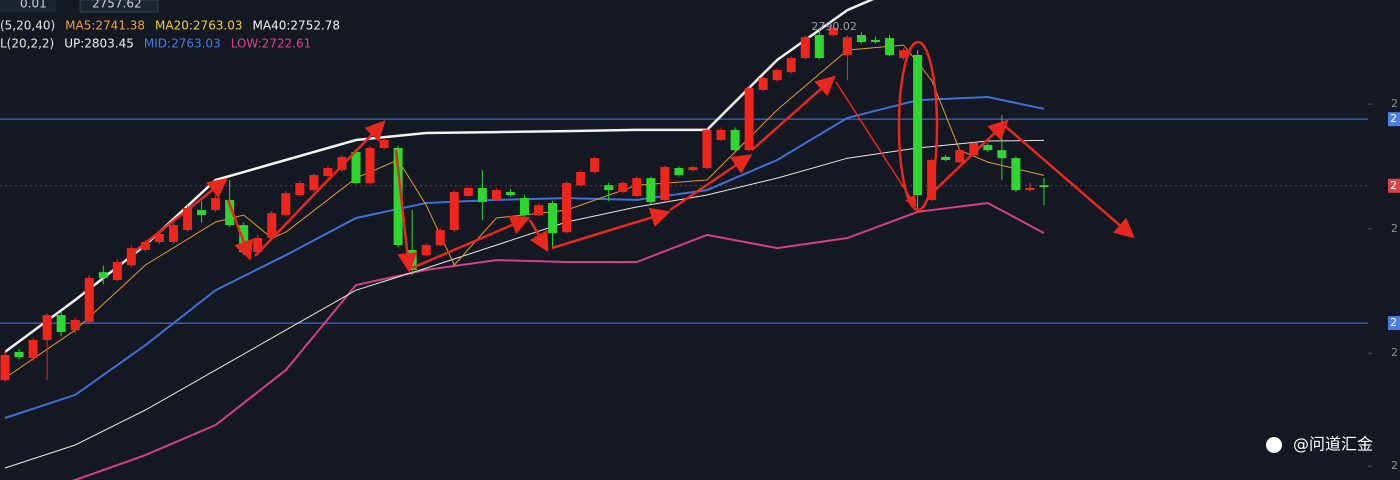 This screenshot has width=1400, height=480. I want to click on legend-item: MA20:2763.03, so click(199, 26).